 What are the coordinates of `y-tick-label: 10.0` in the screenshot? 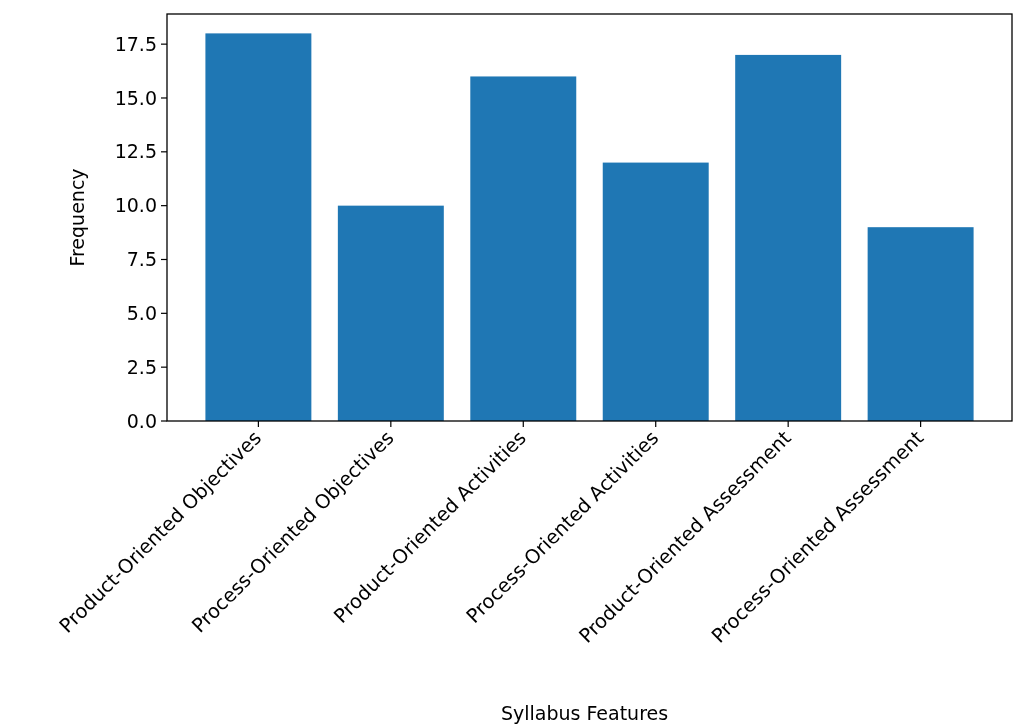 It's located at (135, 205).